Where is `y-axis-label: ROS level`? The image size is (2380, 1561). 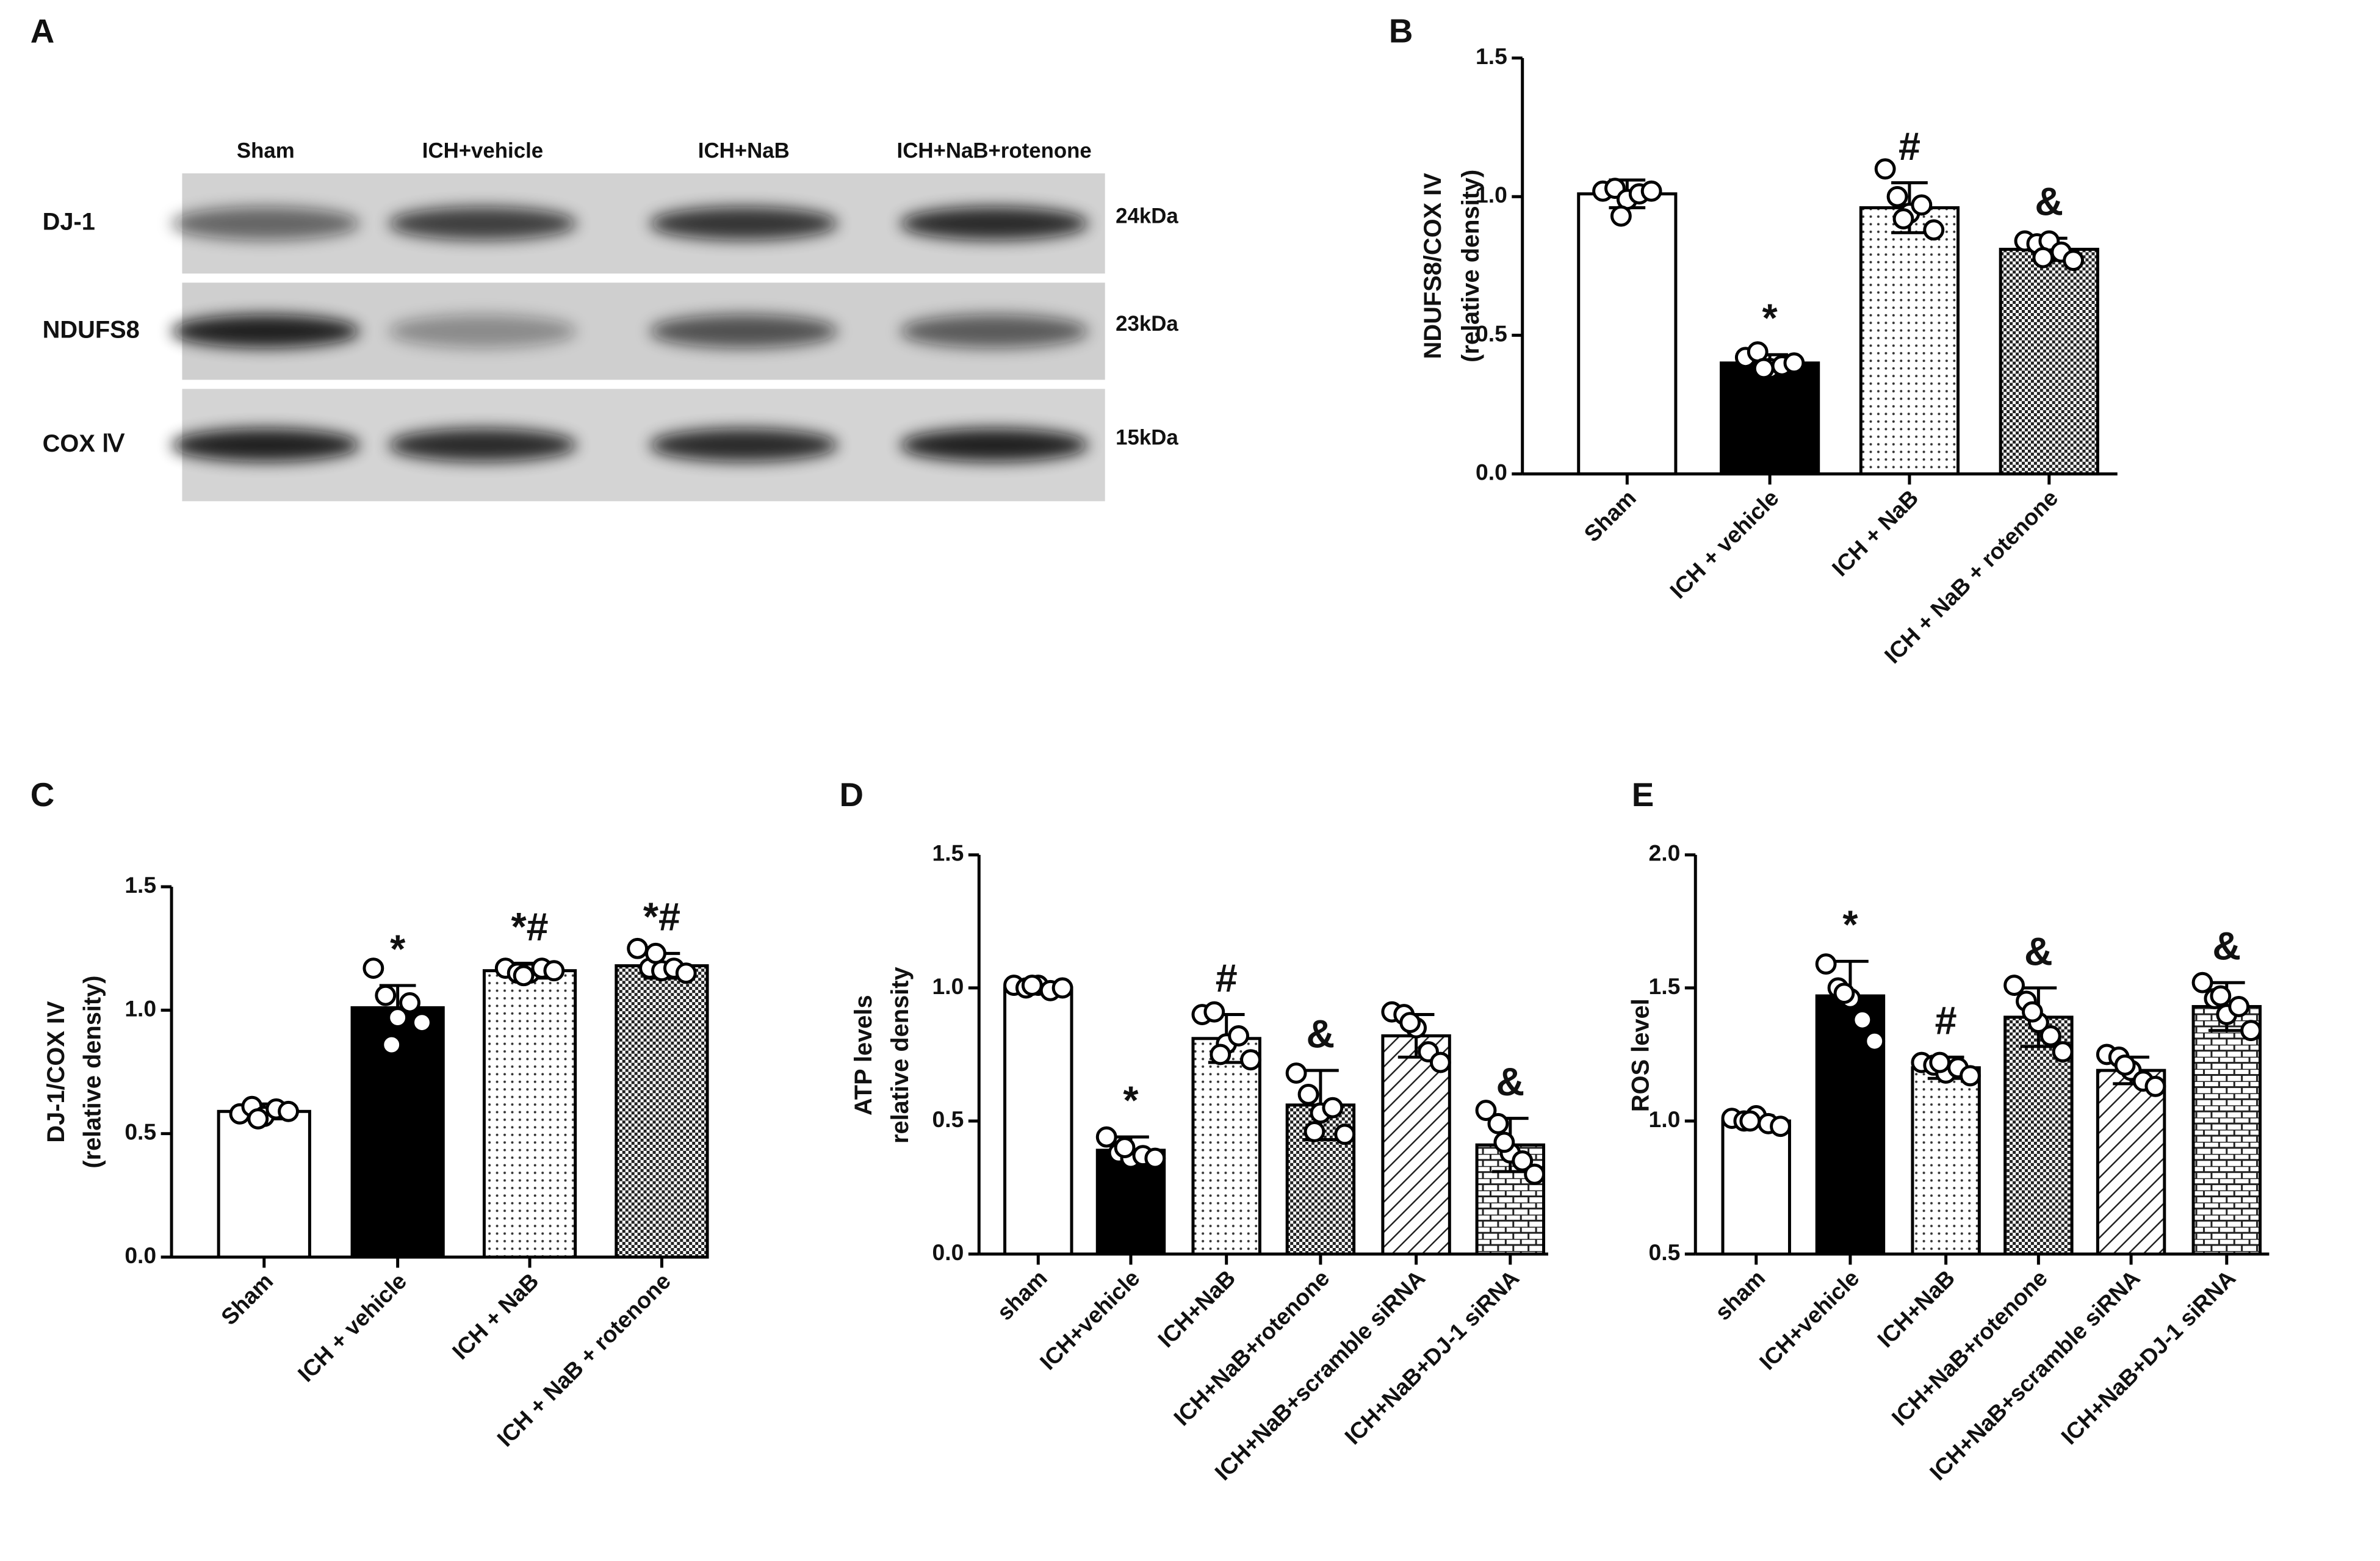 y-axis-label: ROS level is located at coordinates (1641, 1055).